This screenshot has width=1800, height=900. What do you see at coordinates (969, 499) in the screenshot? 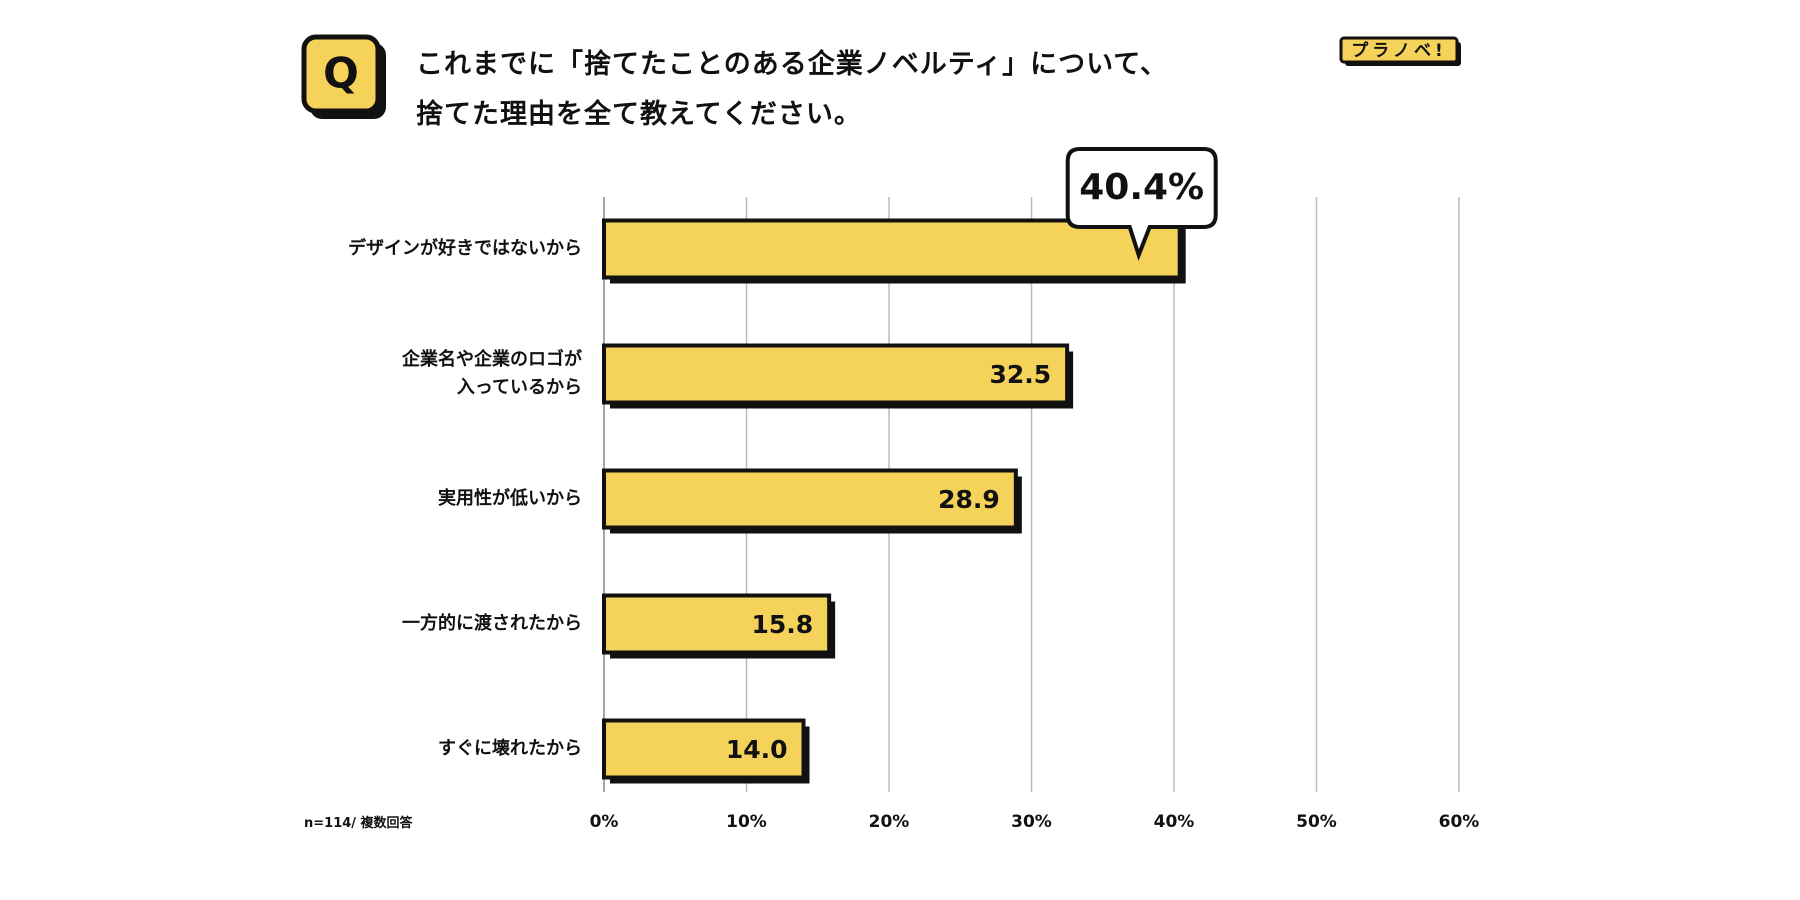
I see `value-label: 28.9` at bounding box center [969, 499].